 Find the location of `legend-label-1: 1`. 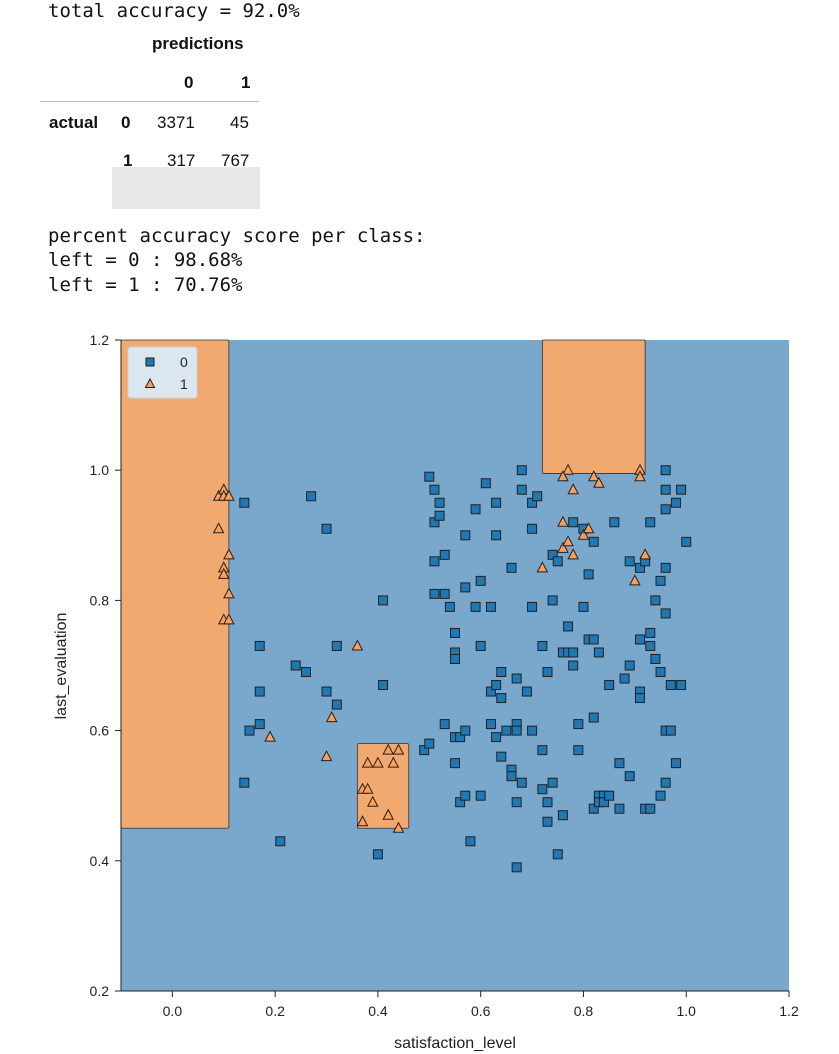

legend-label-1: 1 is located at coordinates (184, 384).